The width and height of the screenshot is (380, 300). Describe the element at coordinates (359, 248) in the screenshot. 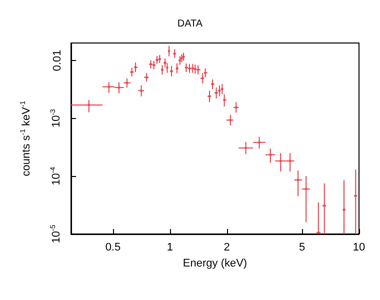

I see `x-tick-label: 10` at that location.